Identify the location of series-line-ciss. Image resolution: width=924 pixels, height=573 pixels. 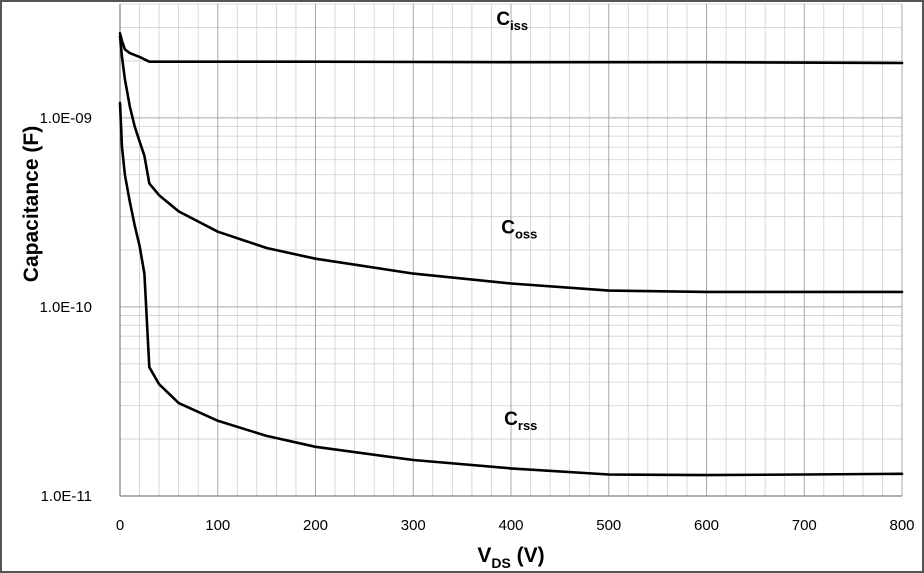
(511, 48).